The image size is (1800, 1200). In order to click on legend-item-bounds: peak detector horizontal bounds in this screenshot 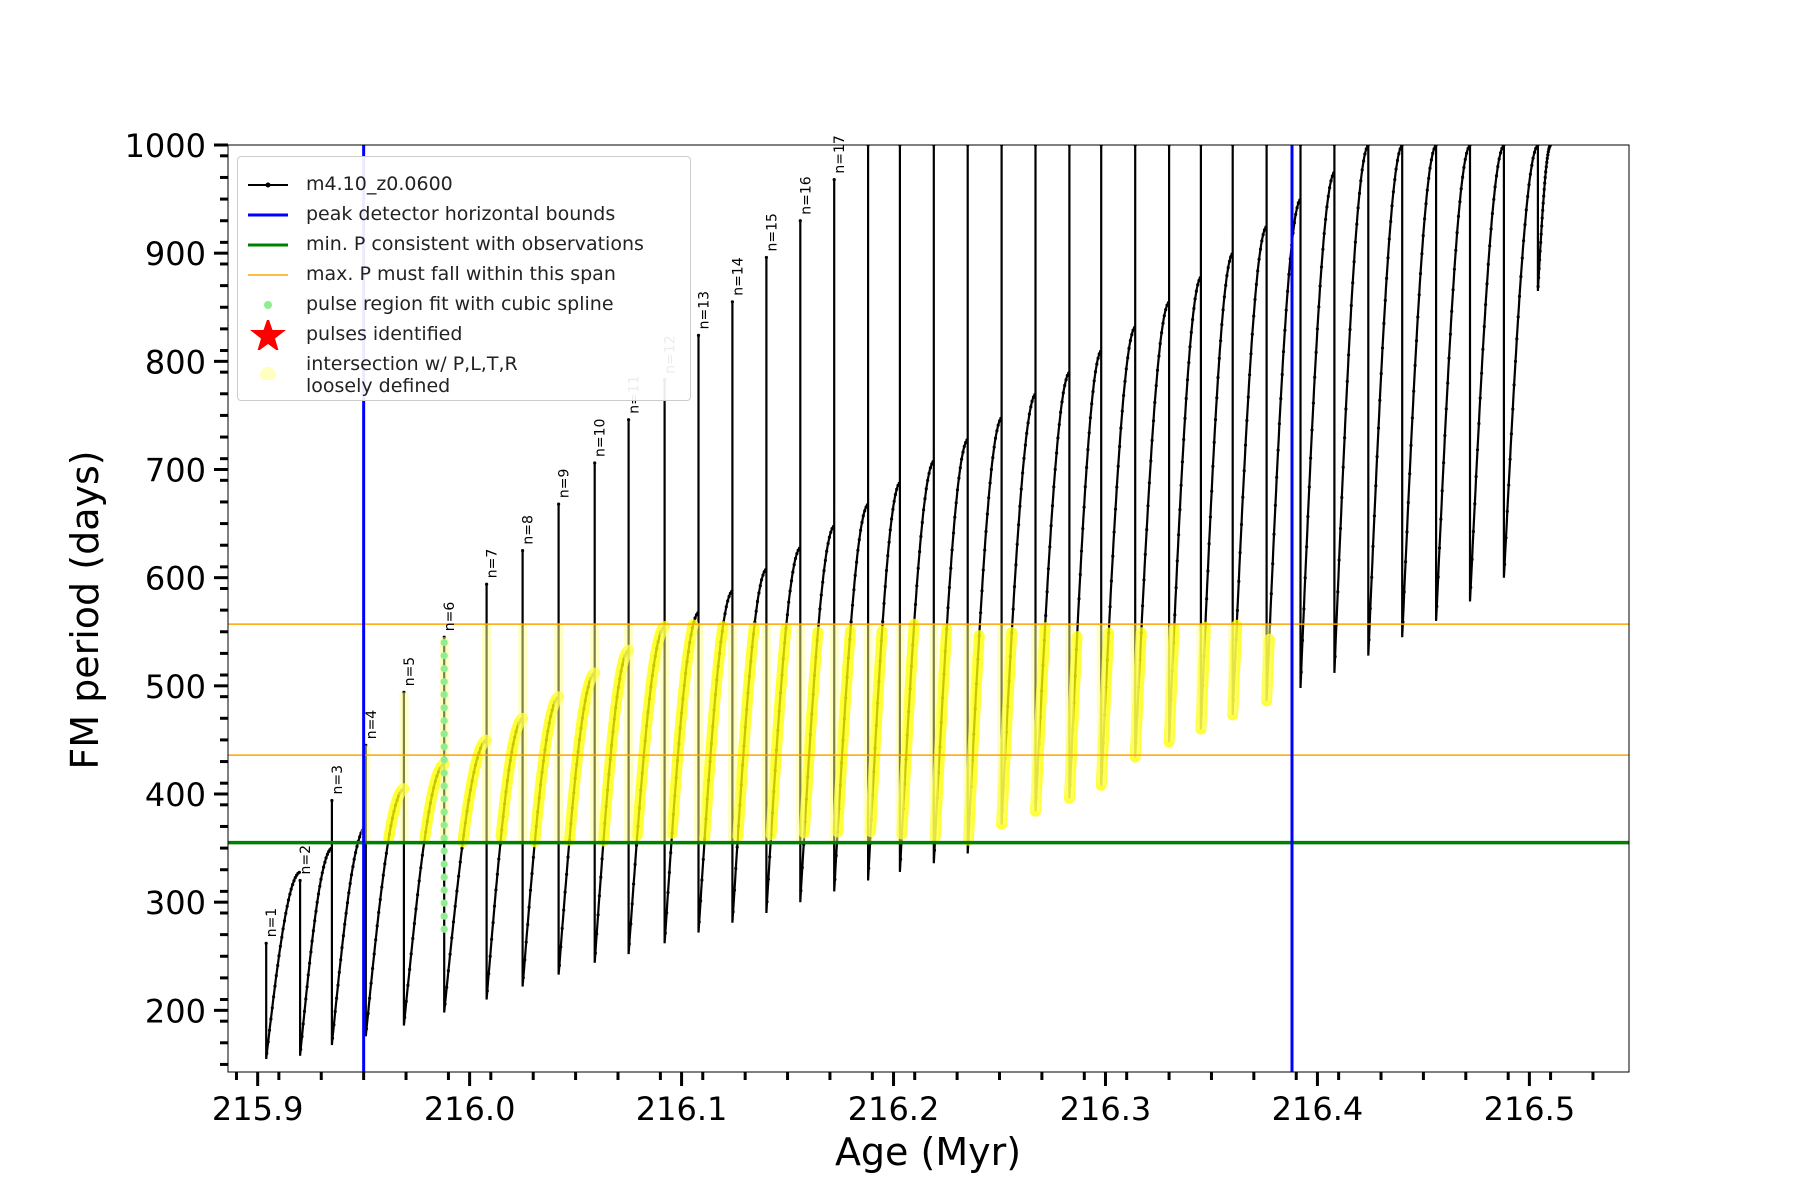, I will do `click(464, 215)`.